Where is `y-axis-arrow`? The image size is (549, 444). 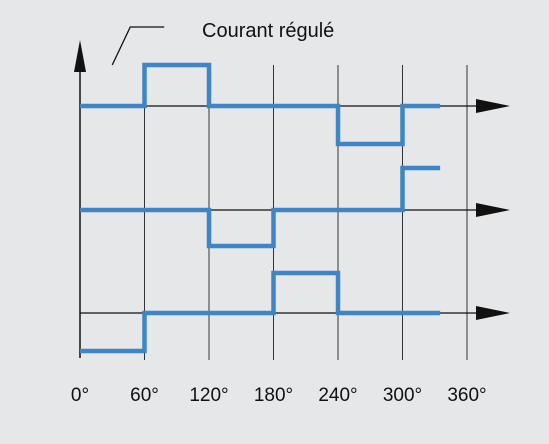 y-axis-arrow is located at coordinates (80, 56).